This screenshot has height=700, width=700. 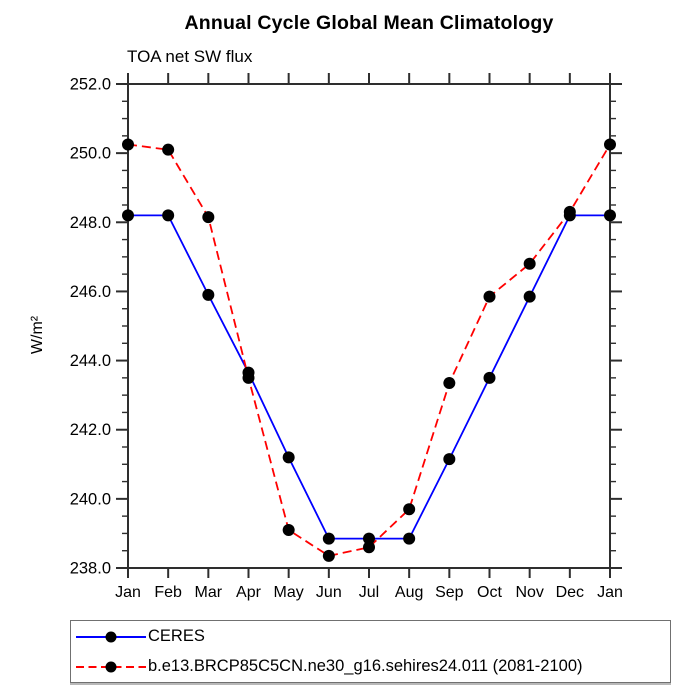 I want to click on svg-text: Dec, so click(x=570, y=592).